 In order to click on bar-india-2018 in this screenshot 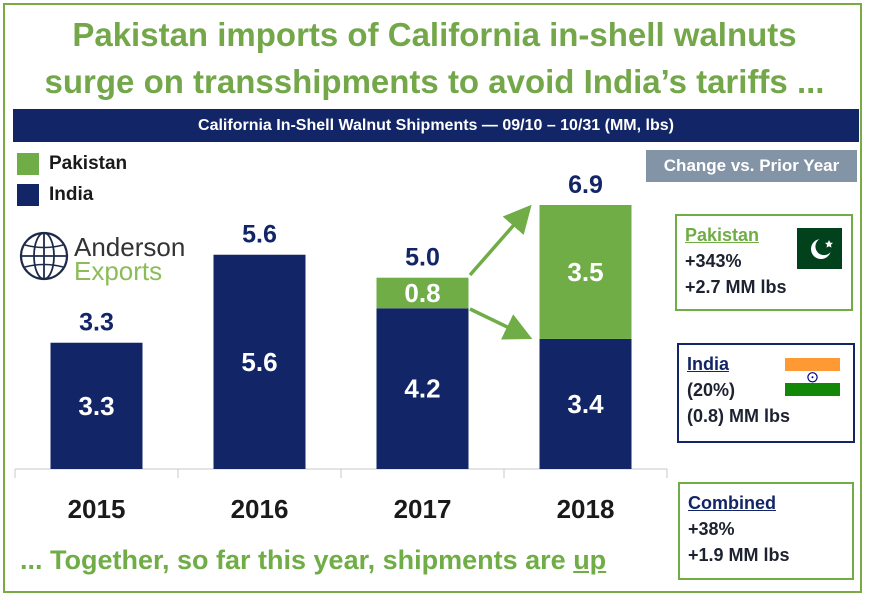, I will do `click(585, 403)`.